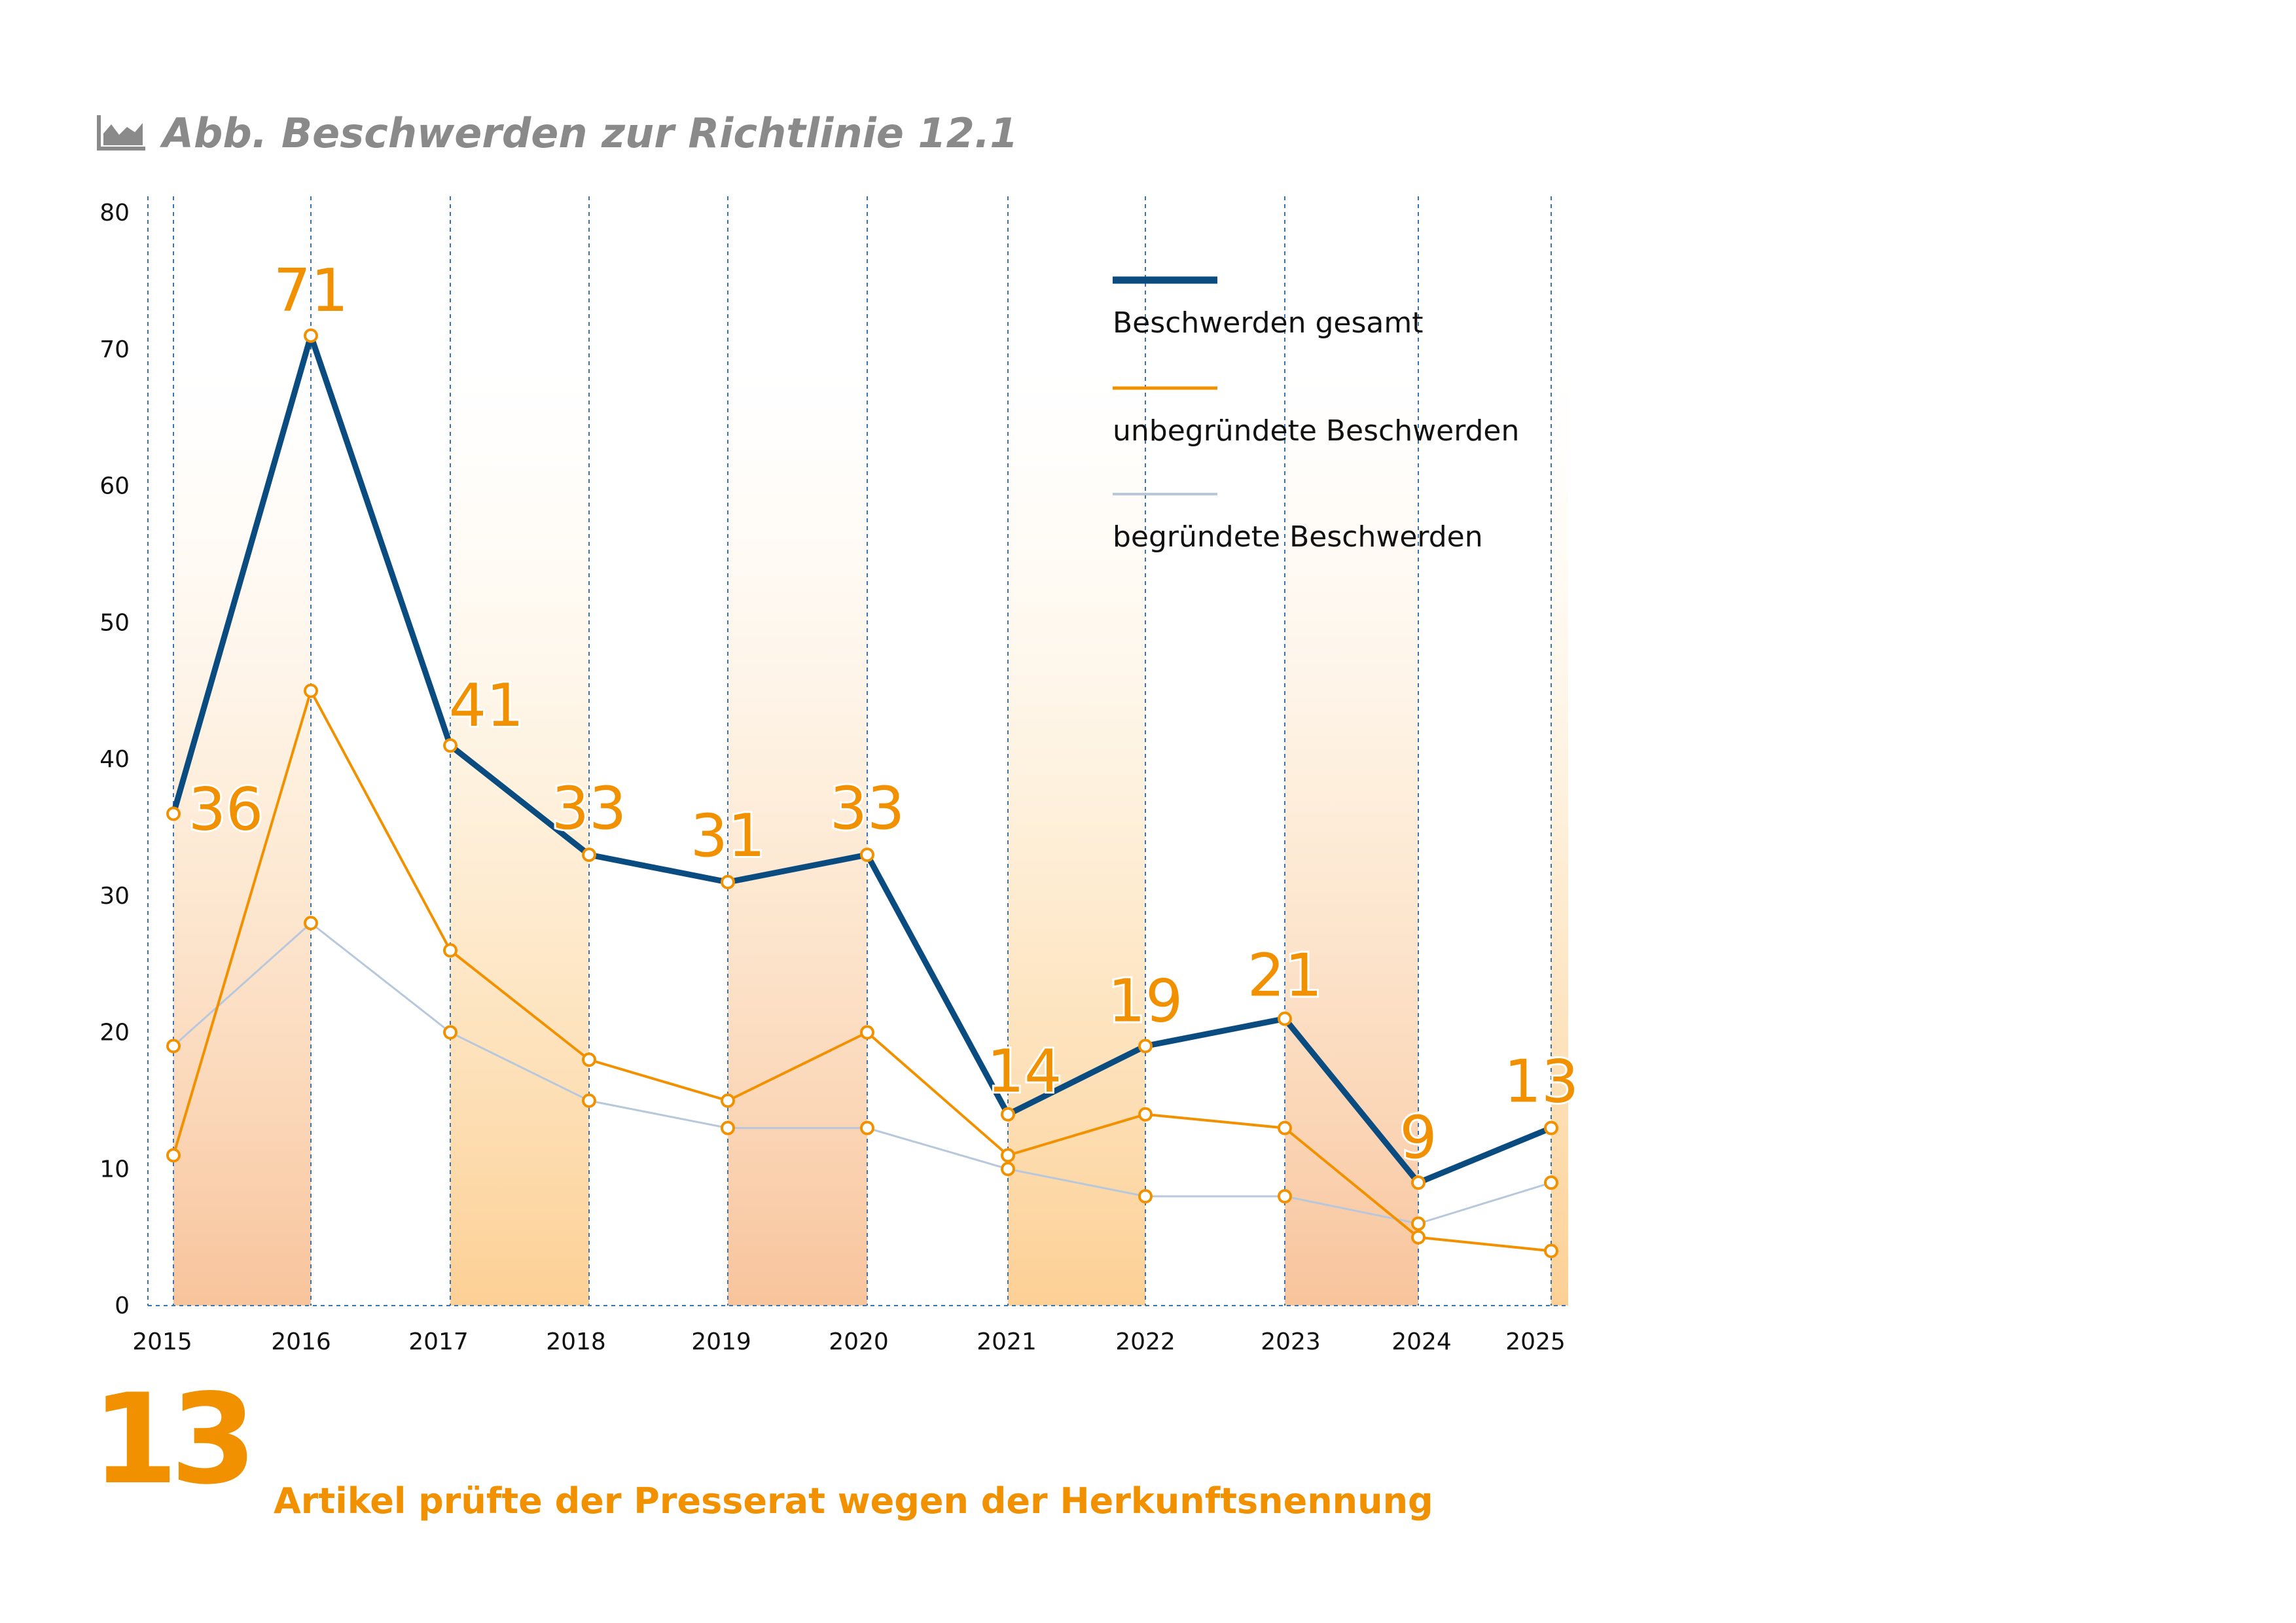 This screenshot has width=2296, height=1623. I want to click on y-axis-ticks: 0 10 20 30 40 50 60 70 80, so click(114, 759).